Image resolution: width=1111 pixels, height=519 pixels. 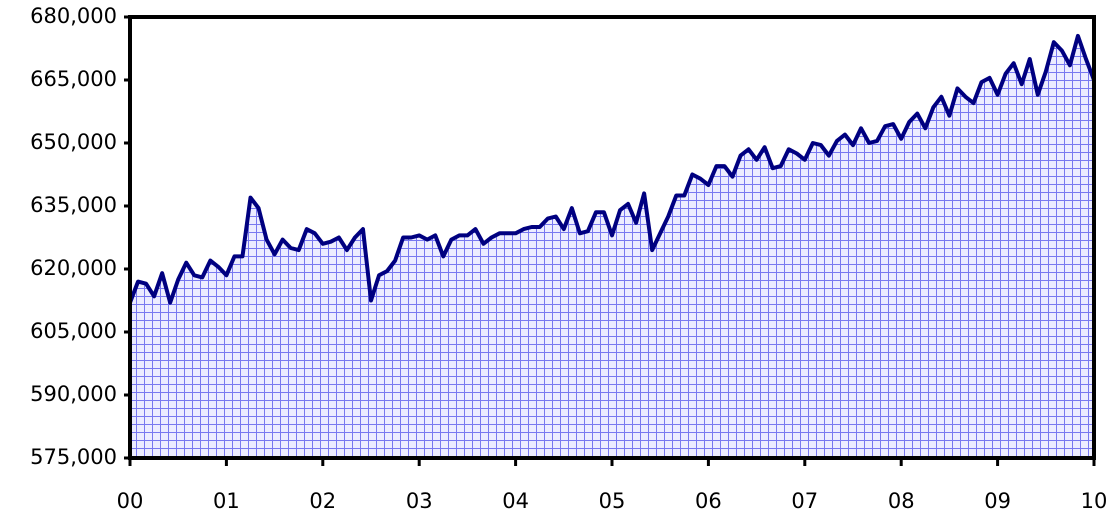 What do you see at coordinates (73, 268) in the screenshot?
I see `y-tick-label: 620,000` at bounding box center [73, 268].